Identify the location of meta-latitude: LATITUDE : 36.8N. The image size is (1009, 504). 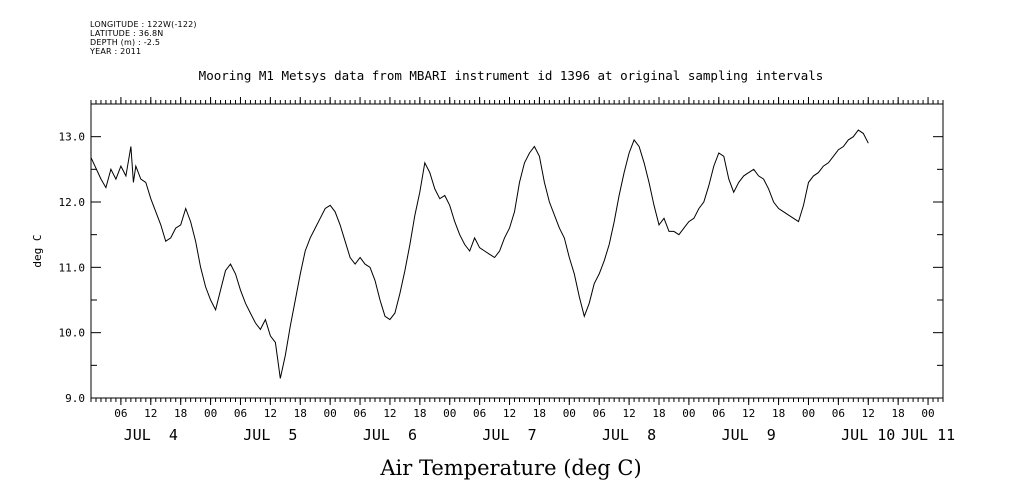
(127, 33).